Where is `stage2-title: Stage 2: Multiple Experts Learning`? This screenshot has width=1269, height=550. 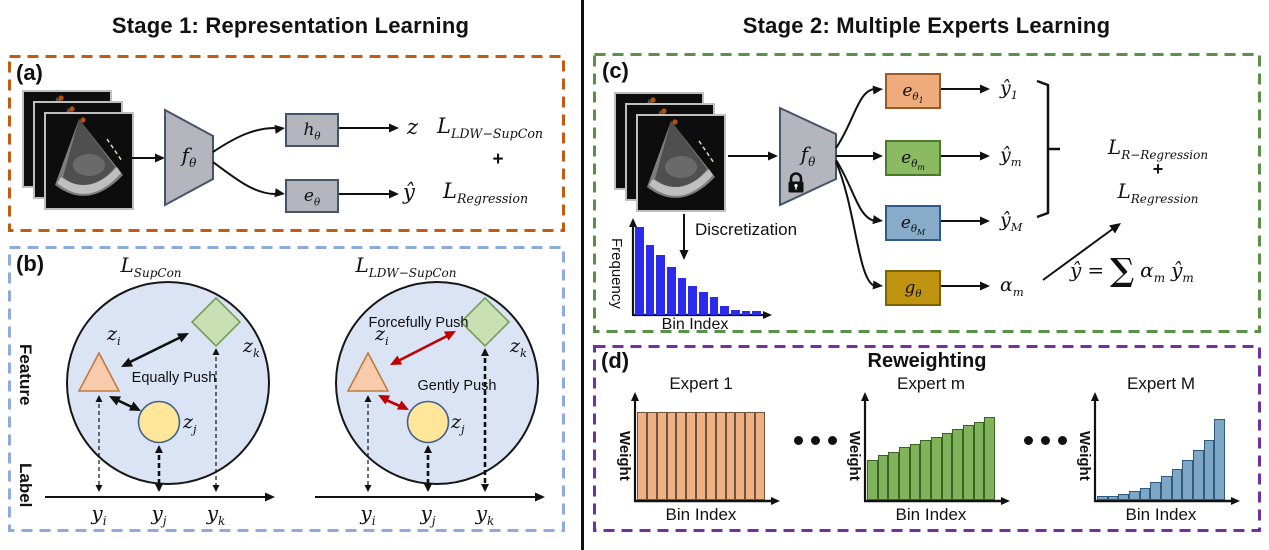 stage2-title: Stage 2: Multiple Experts Learning is located at coordinates (926, 25).